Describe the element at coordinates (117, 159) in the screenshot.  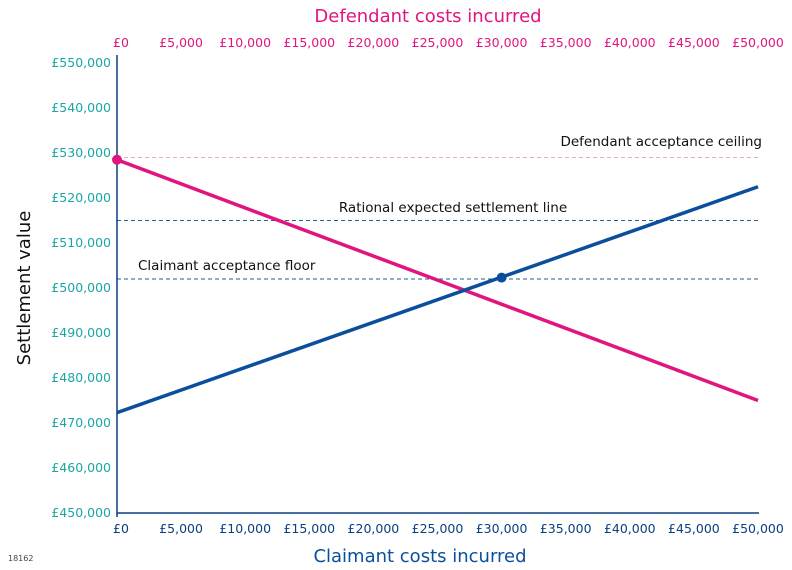
I see `marker-defendant-start` at that location.